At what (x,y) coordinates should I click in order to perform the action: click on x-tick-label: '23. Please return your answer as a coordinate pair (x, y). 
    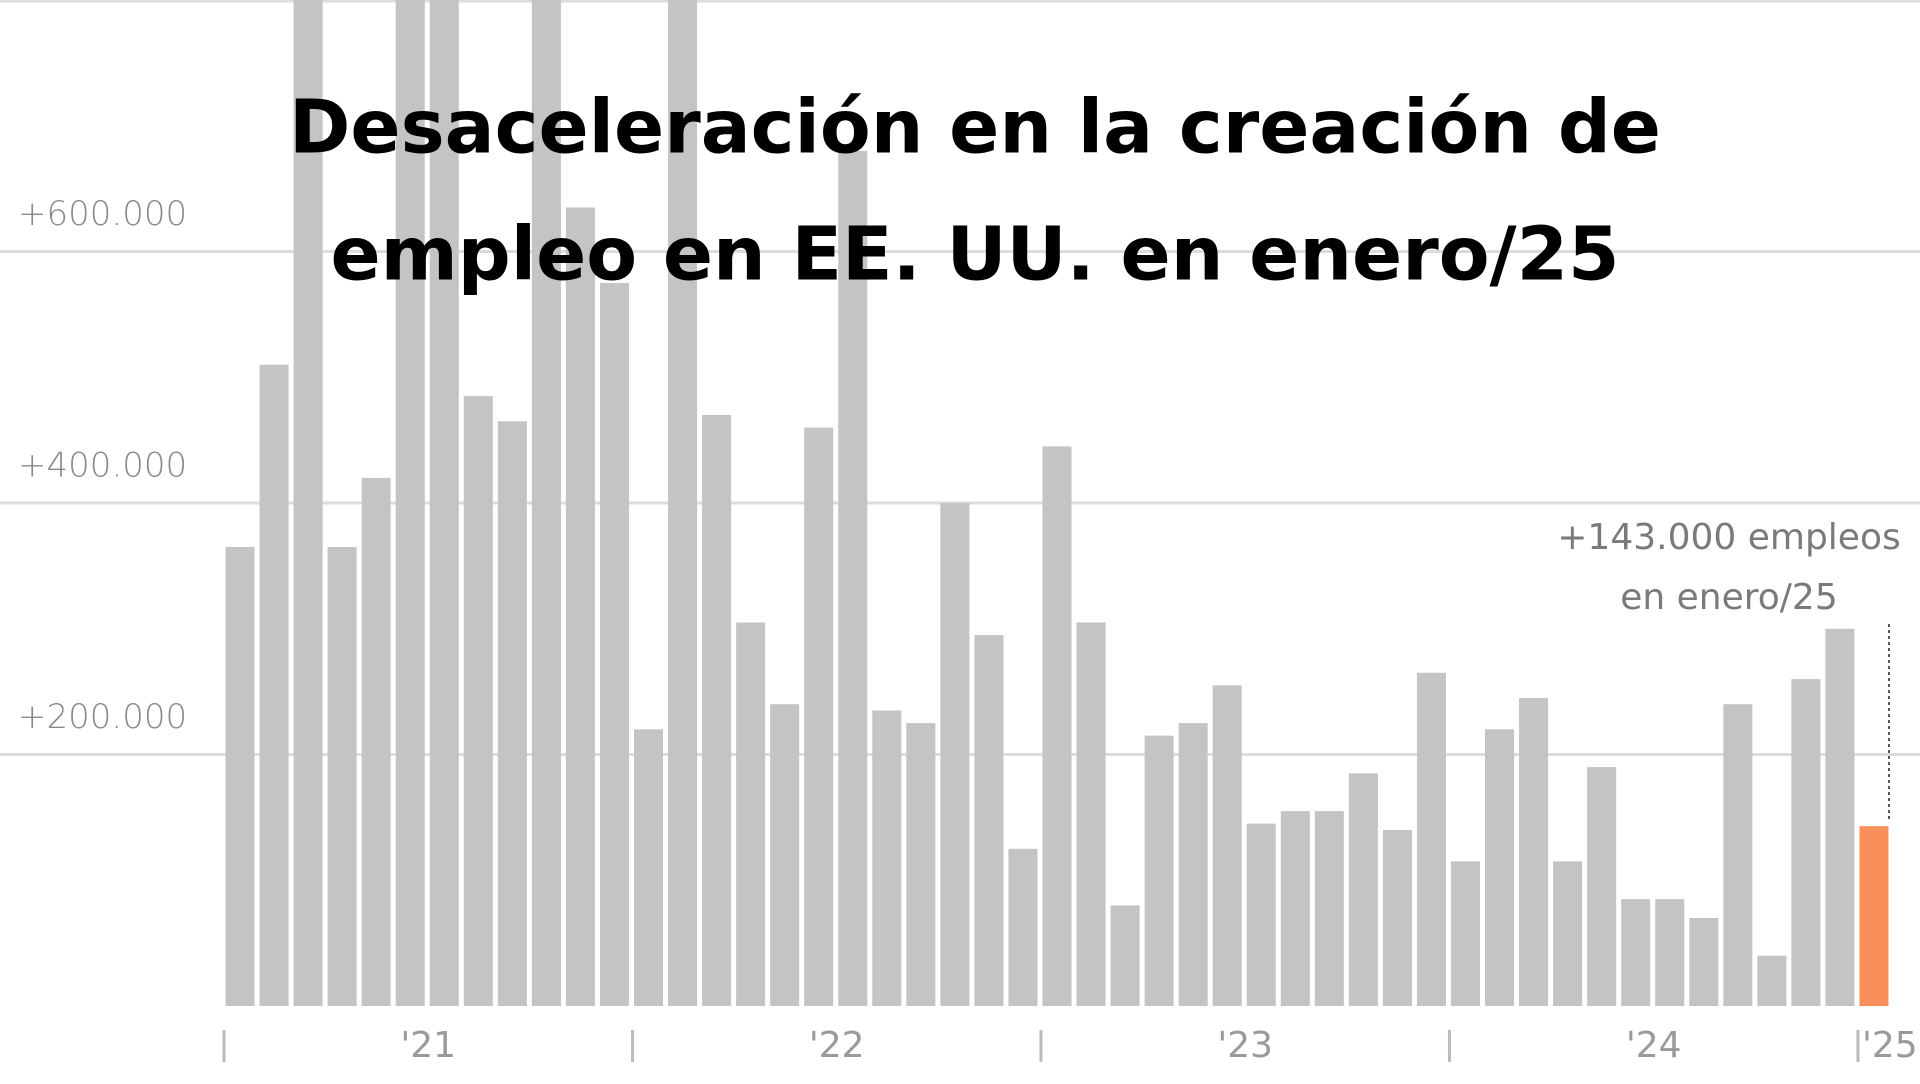
    Looking at the image, I should click on (1245, 1045).